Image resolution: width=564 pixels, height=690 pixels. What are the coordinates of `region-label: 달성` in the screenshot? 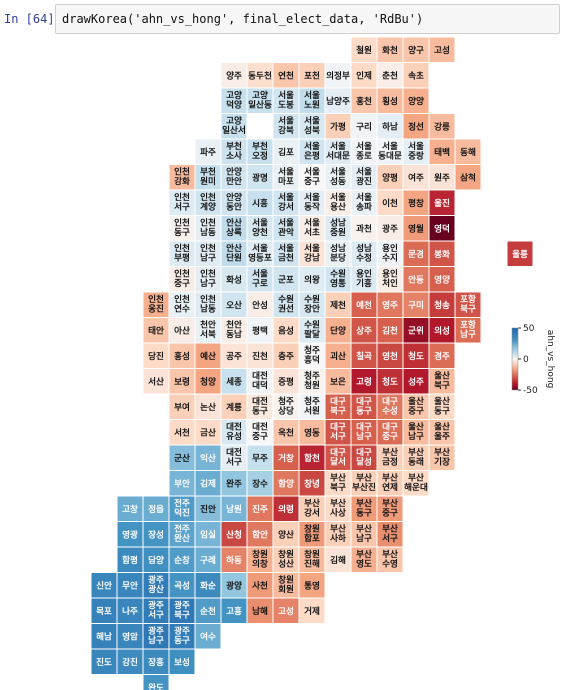 It's located at (364, 462).